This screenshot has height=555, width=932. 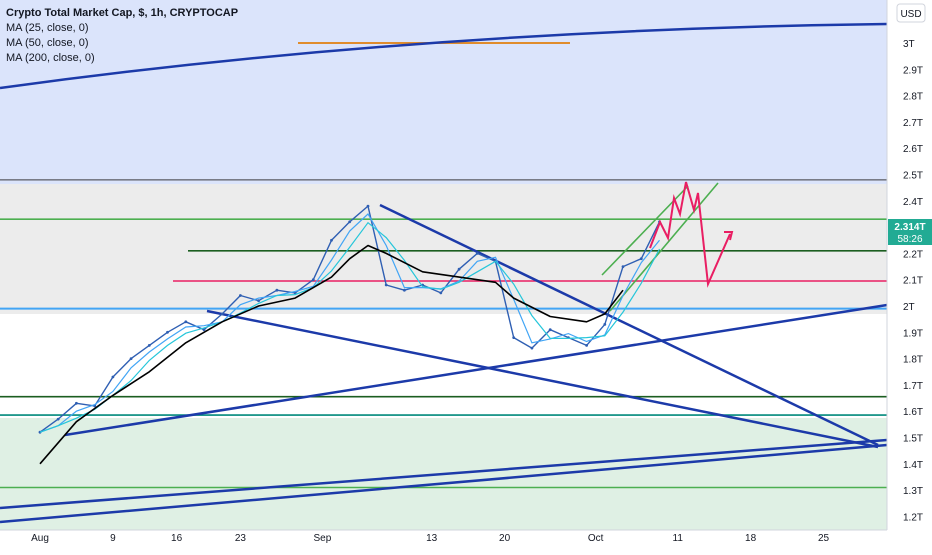 What do you see at coordinates (913, 491) in the screenshot?
I see `y-tick-label: 1.3T` at bounding box center [913, 491].